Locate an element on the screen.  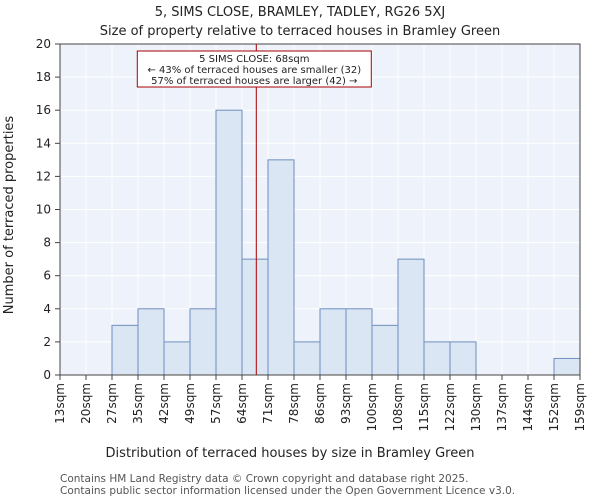
x-tick-label: 130sqm is located at coordinates (476, 407).